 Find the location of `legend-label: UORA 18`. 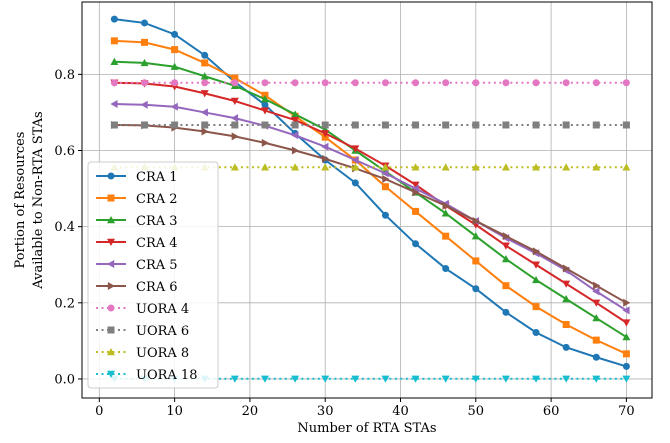

legend-label: UORA 18 is located at coordinates (166, 375).